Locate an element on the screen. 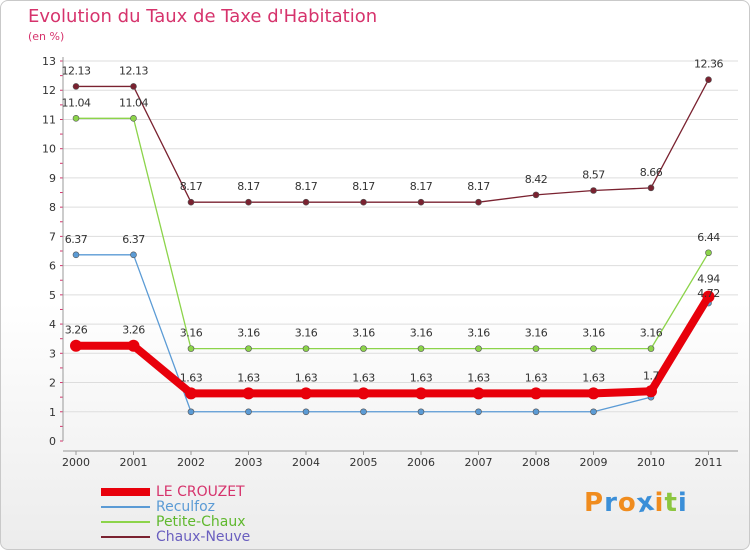 The height and width of the screenshot is (550, 750). x-tick-label: 2001 is located at coordinates (134, 462).